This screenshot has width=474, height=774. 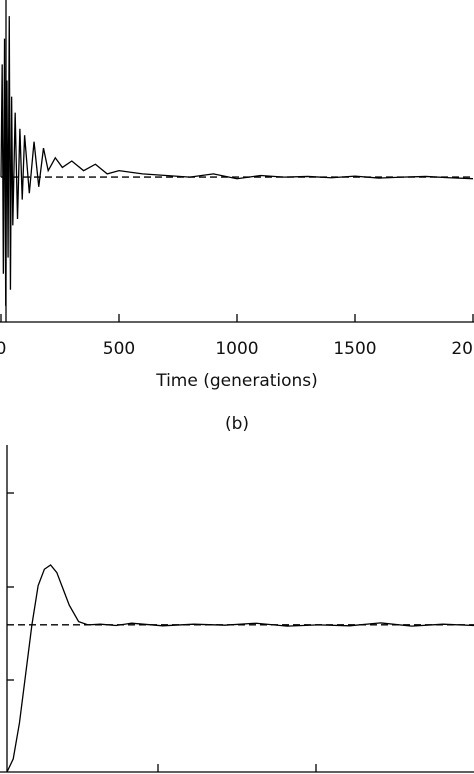 I want to click on x-tick-label: 0, so click(x=3, y=349).